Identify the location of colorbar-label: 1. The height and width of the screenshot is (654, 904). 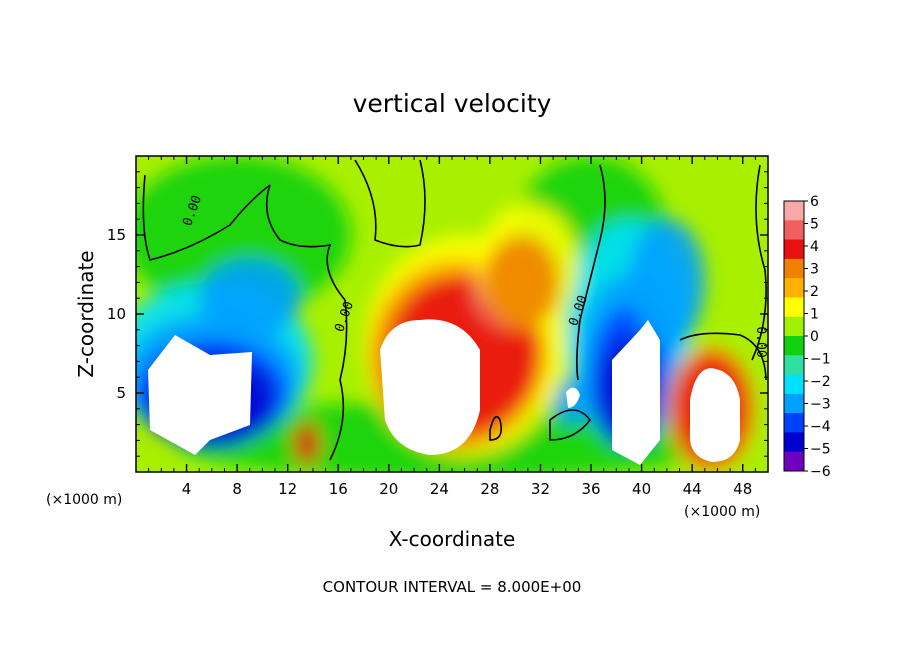
(814, 315).